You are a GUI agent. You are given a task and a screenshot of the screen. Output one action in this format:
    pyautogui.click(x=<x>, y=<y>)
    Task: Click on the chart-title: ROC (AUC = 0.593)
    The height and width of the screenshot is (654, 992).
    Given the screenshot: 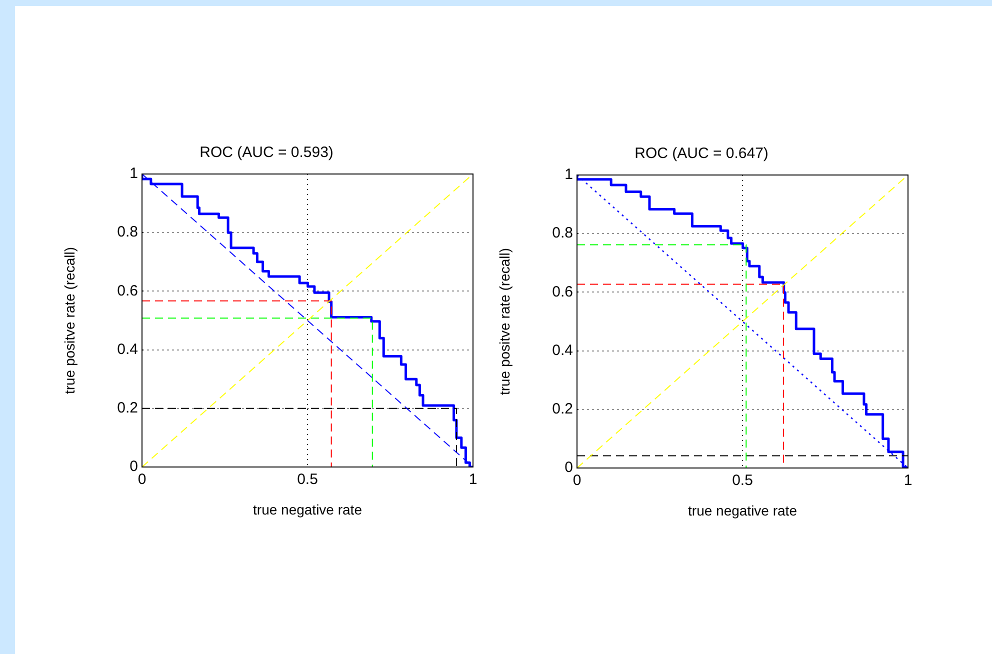 What is the action you would take?
    pyautogui.click(x=267, y=153)
    